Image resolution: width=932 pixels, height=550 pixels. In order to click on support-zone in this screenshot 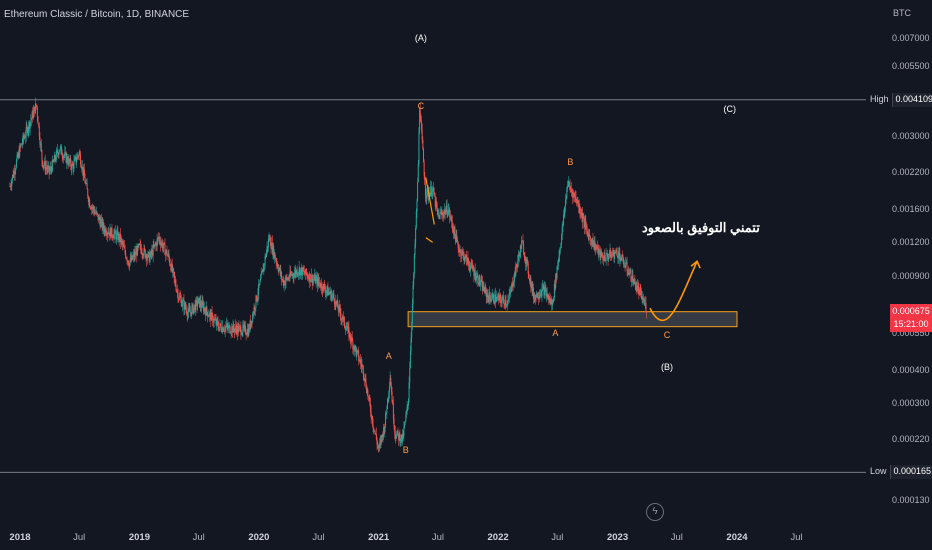, I will do `click(572, 319)`.